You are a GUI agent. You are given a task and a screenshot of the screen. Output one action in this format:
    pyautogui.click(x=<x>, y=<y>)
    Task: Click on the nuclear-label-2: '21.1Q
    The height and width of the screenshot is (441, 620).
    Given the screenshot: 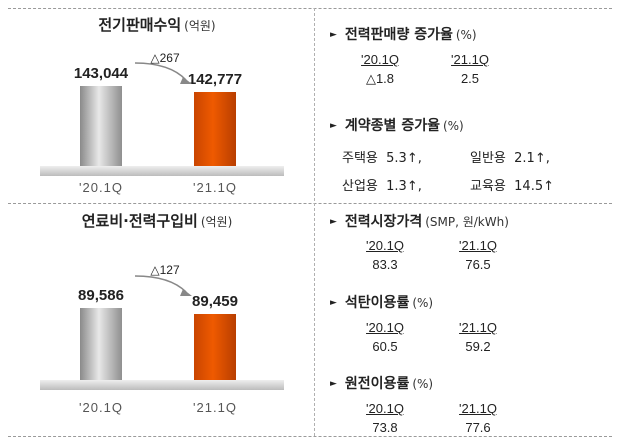 What is the action you would take?
    pyautogui.click(x=478, y=408)
    